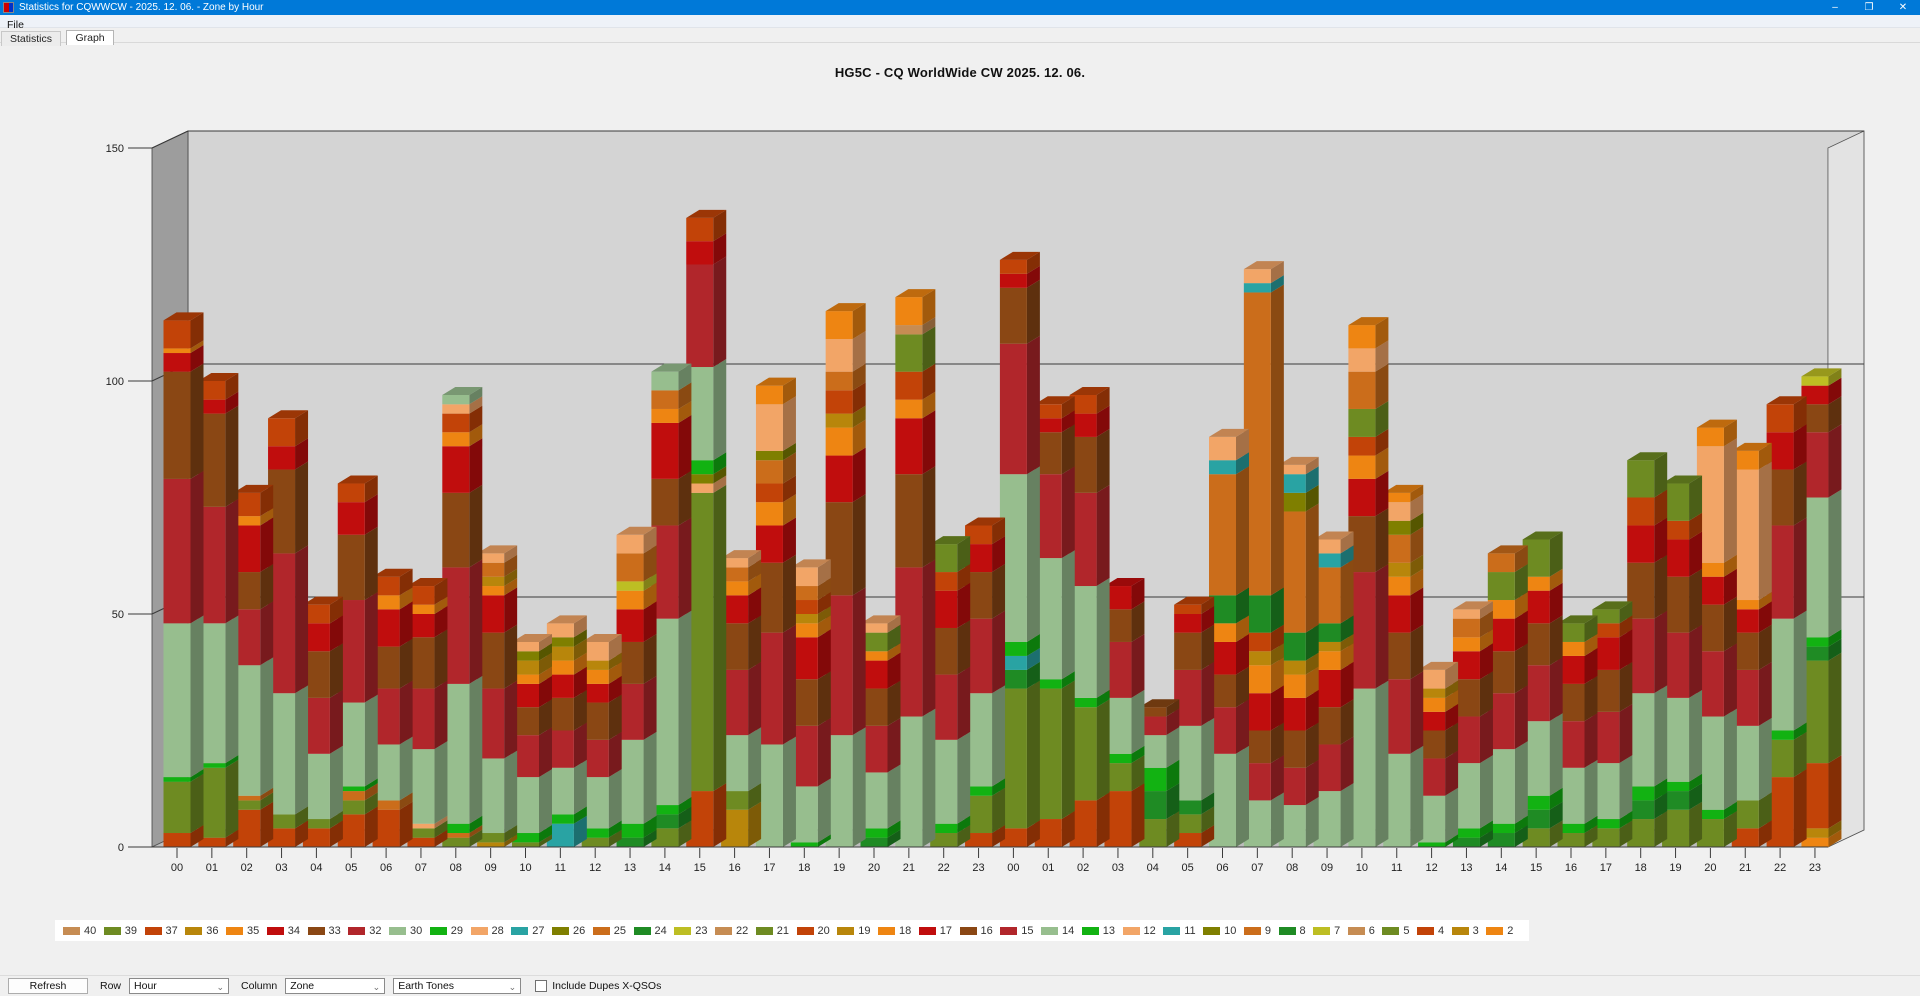 The image size is (1920, 996). Describe the element at coordinates (1869, 7) in the screenshot. I see `restore-button: ❐` at that location.